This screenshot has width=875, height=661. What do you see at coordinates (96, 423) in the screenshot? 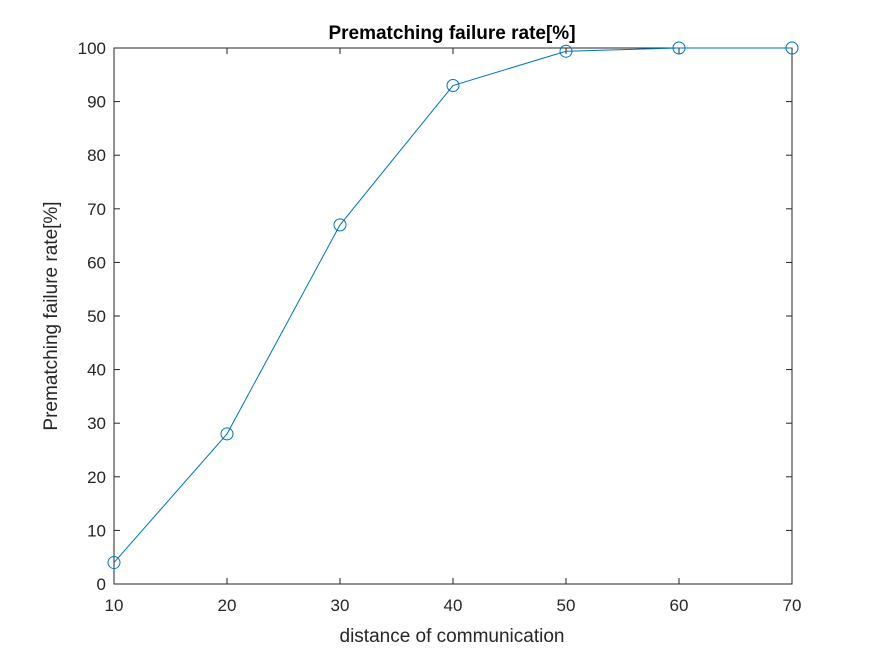
I see `y-tick-label: 30` at bounding box center [96, 423].